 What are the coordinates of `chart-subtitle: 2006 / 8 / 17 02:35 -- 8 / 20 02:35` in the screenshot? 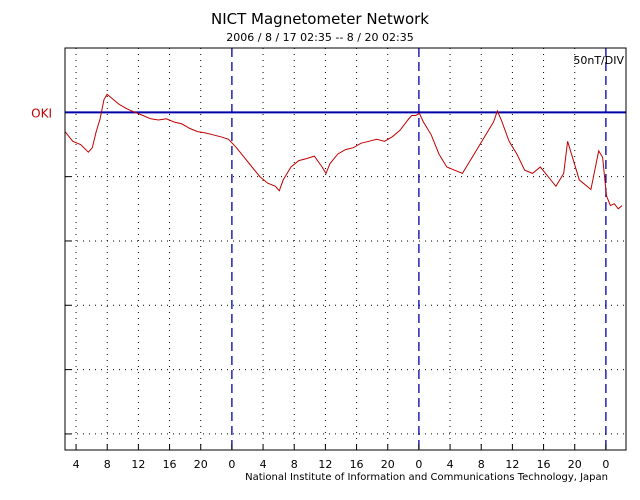 It's located at (320, 37).